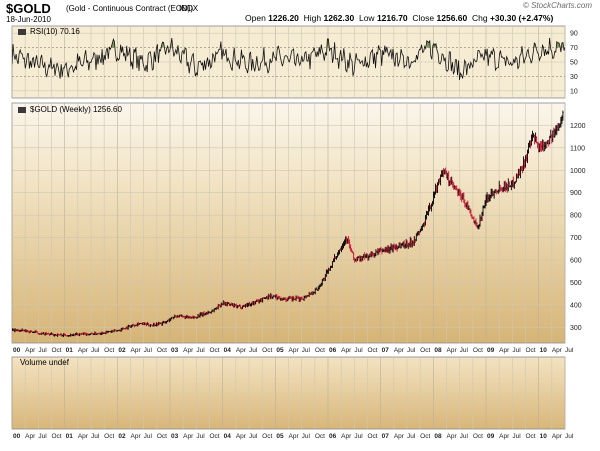  What do you see at coordinates (28, 19) in the screenshot?
I see `chart-date: 18-Jun-2010` at bounding box center [28, 19].